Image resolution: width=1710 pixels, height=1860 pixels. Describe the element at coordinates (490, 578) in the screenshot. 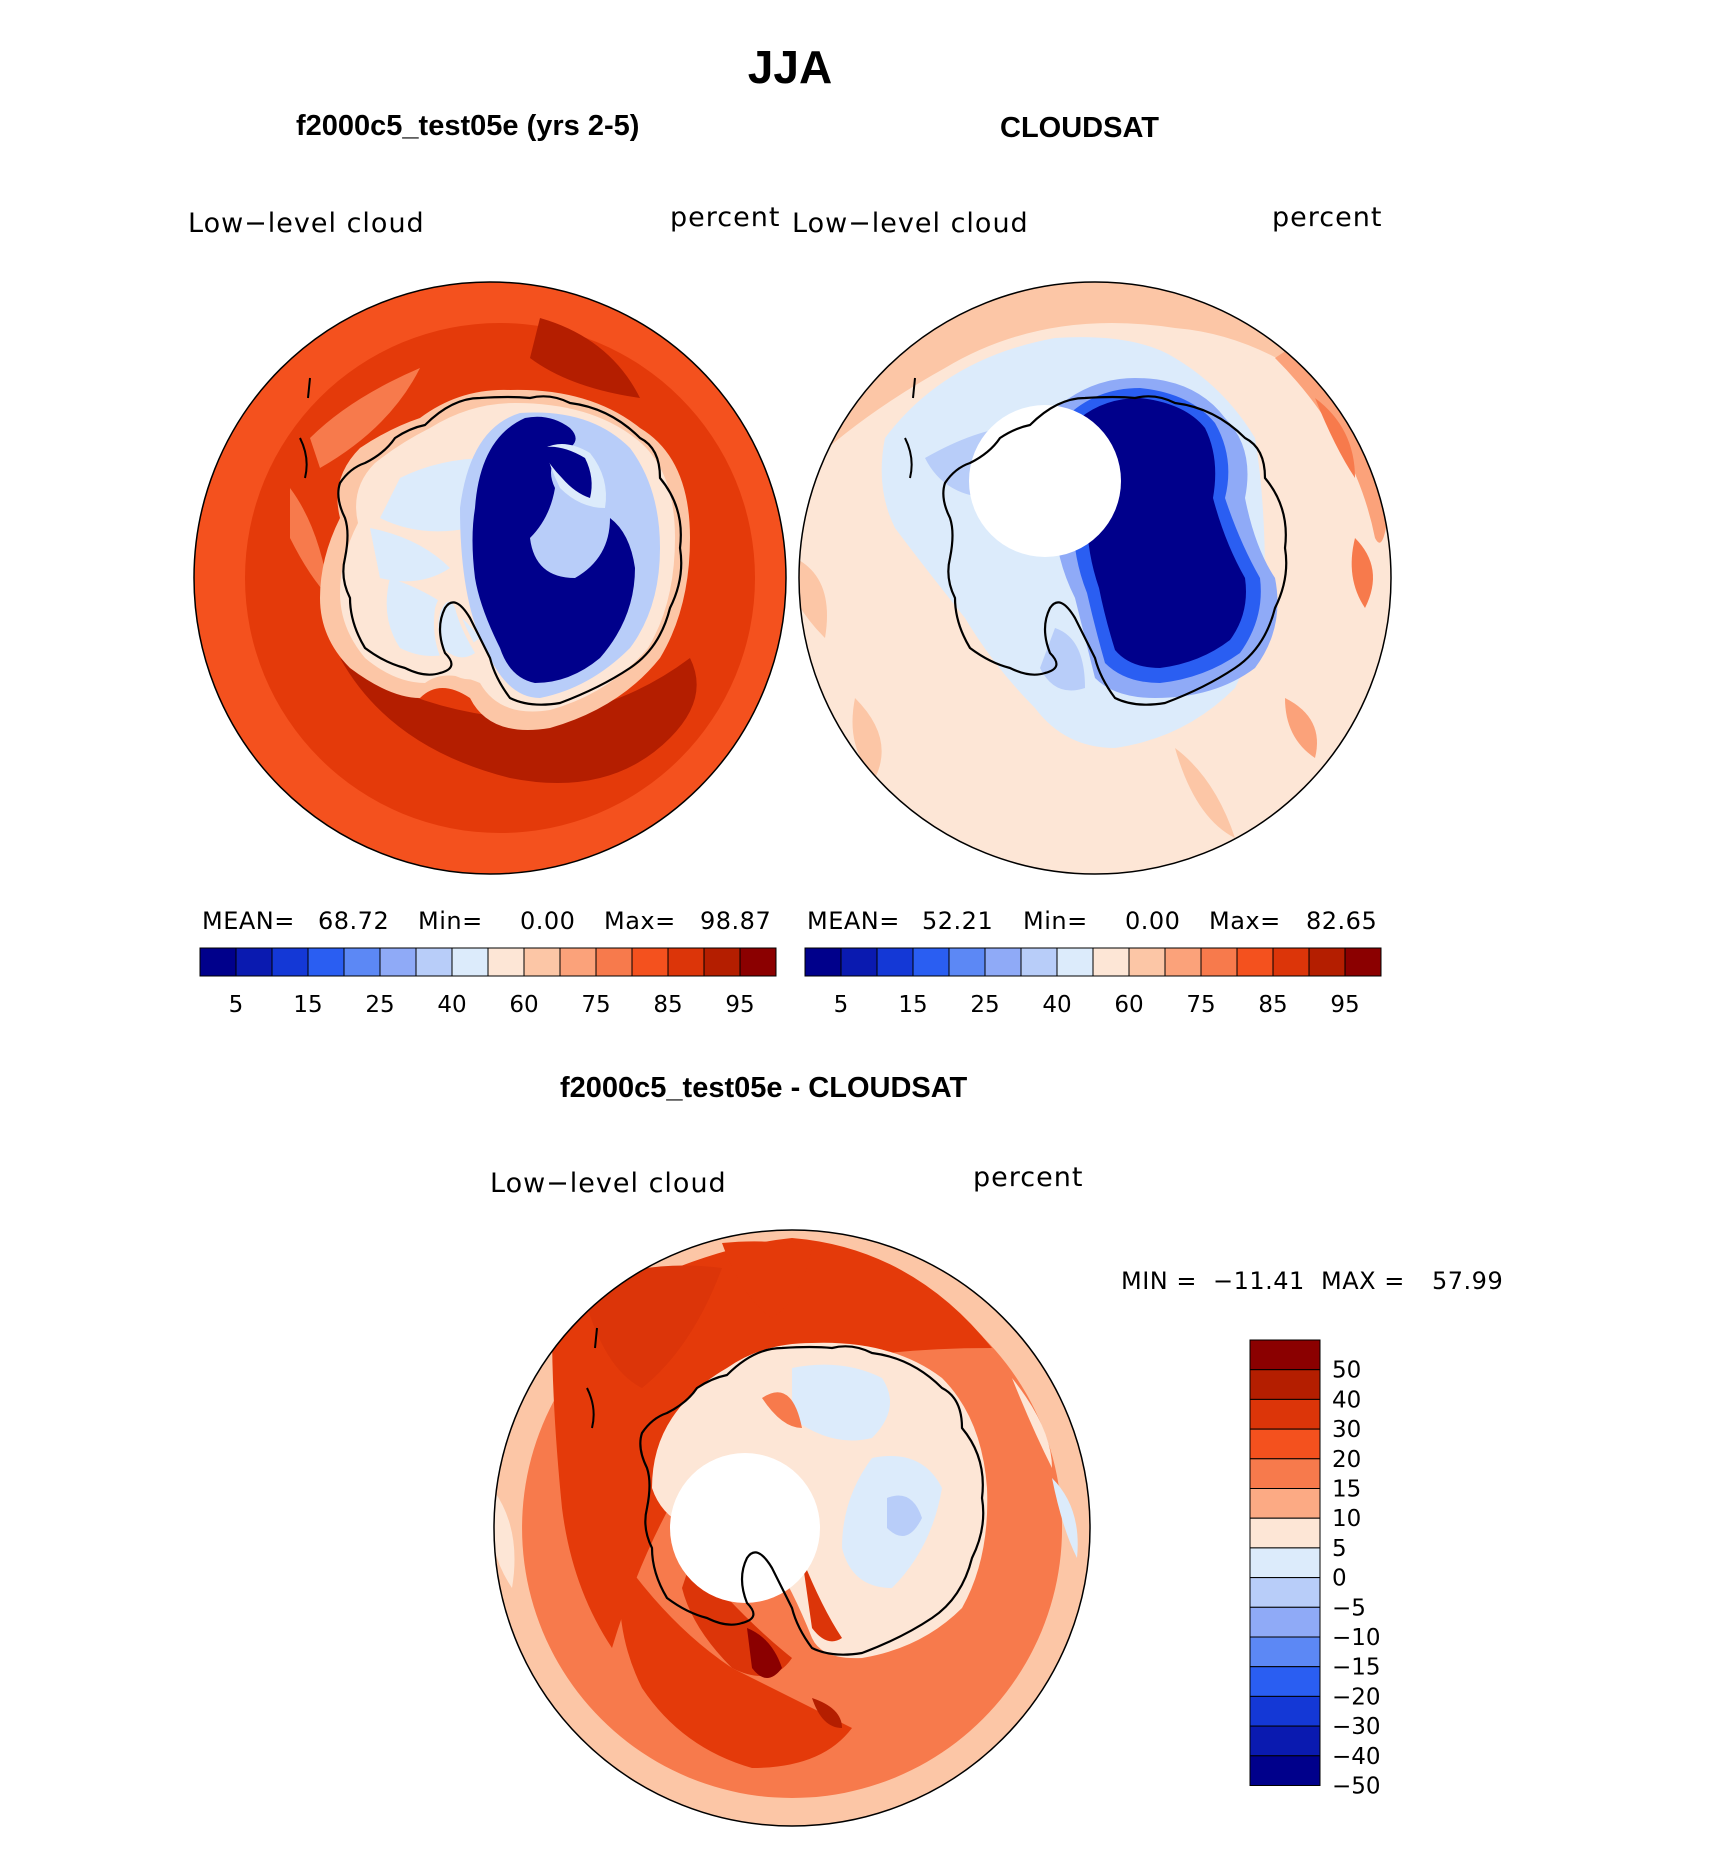

I see `panel1-polar-map` at that location.